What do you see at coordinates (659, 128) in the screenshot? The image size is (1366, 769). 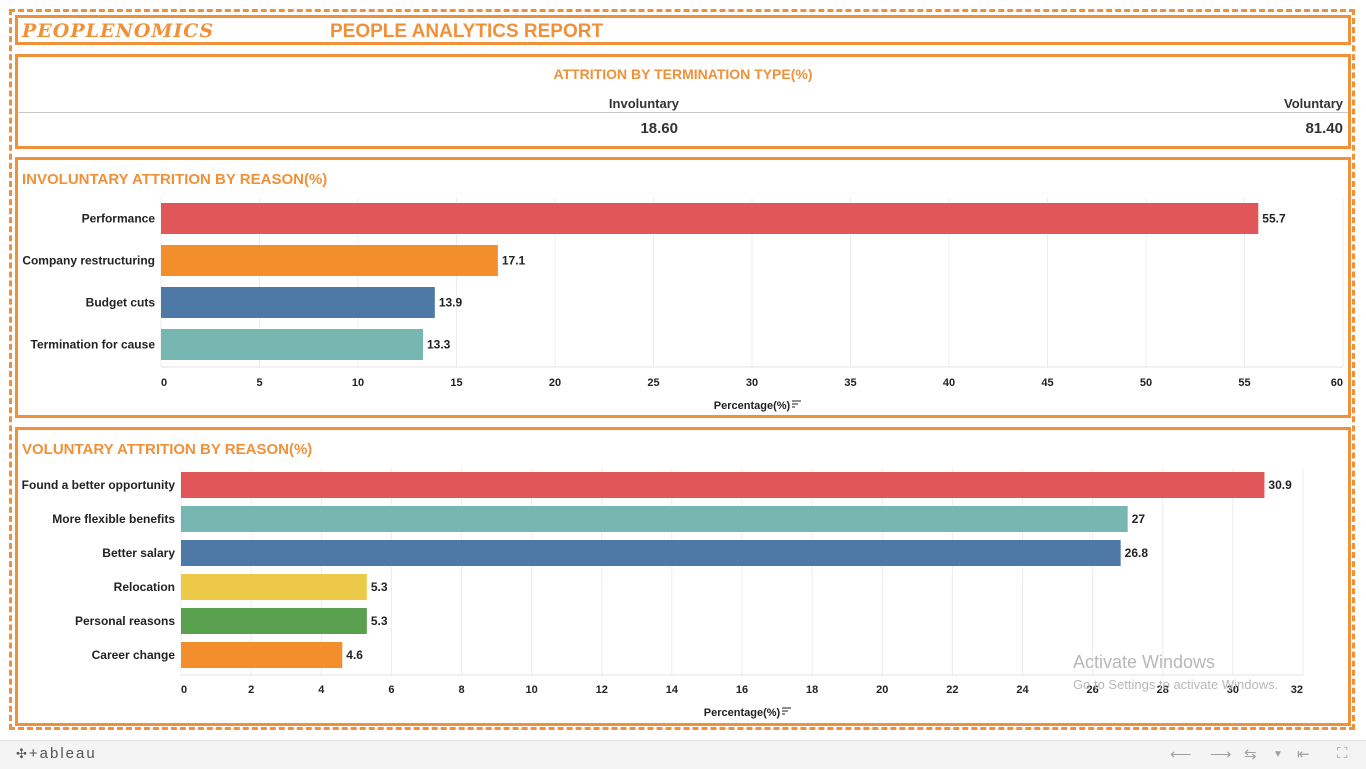 I see `kpi-involuntary-value: 18.60` at bounding box center [659, 128].